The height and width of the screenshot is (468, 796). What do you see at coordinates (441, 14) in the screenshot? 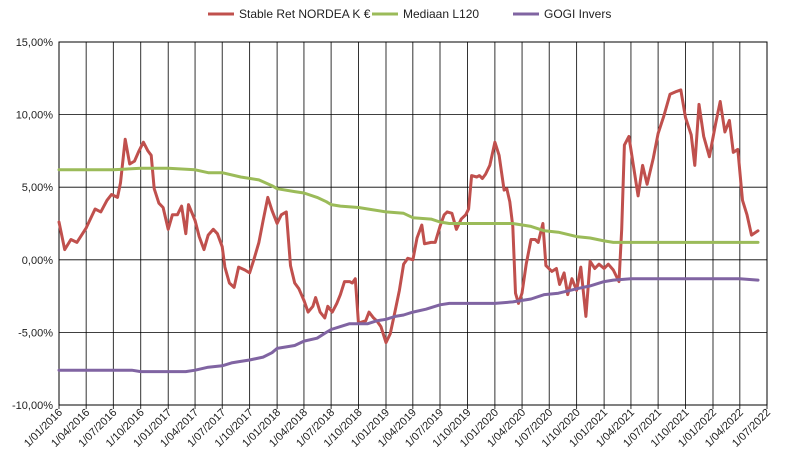
I see `legend-label: Mediaan L120` at bounding box center [441, 14].